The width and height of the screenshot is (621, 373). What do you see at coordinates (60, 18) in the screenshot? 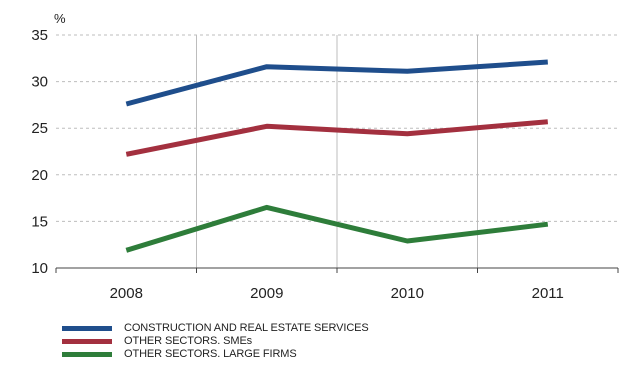
I see `y-unit-label: %` at bounding box center [60, 18].